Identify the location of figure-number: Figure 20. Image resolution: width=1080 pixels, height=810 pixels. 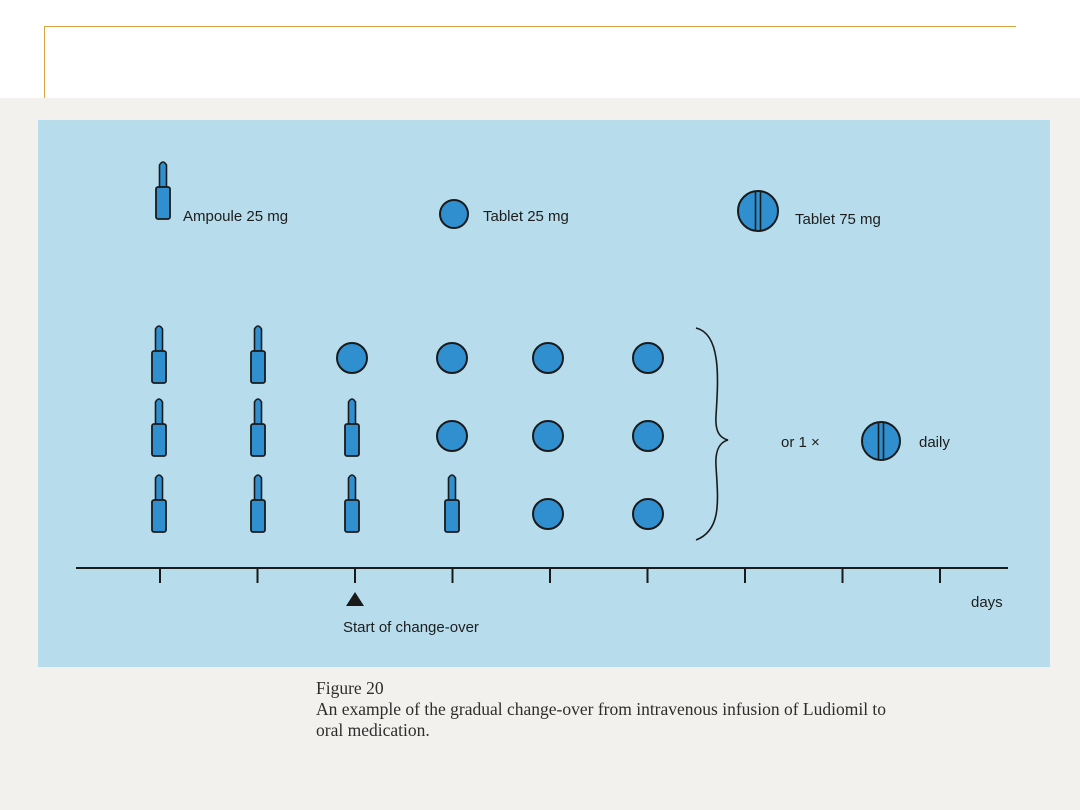
(350, 688).